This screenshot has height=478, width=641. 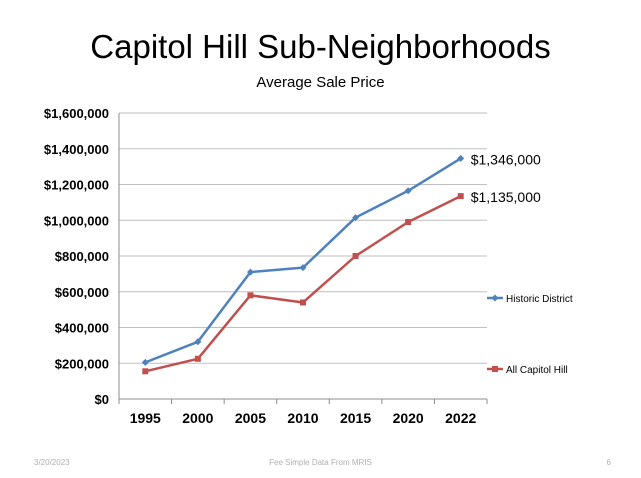 I want to click on chart-title: Average Sale Price, so click(x=320, y=82).